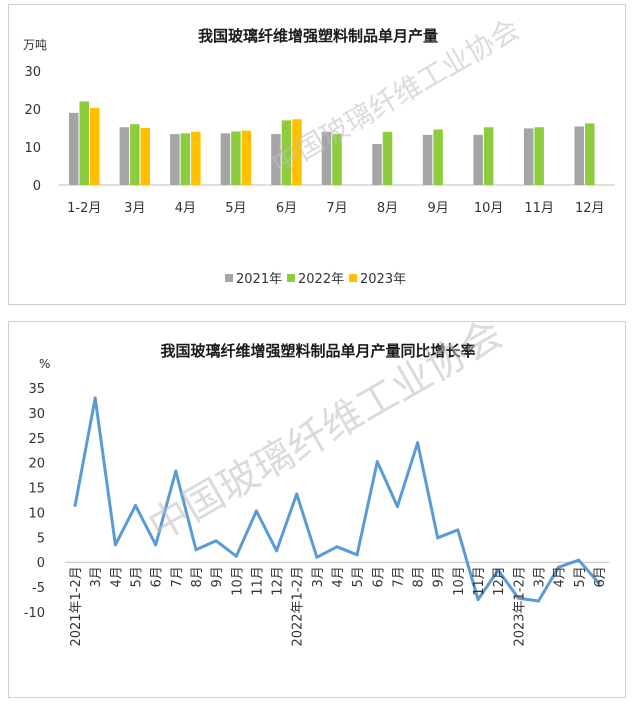  Describe the element at coordinates (318, 36) in the screenshot. I see `chart-title: 我国玻璃纤维增强塑料制品单月产量` at that location.